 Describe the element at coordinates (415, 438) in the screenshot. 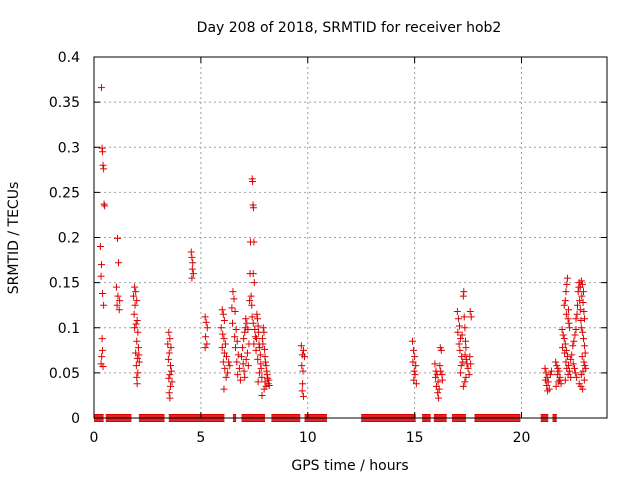

I see `x-tick-label: 15` at that location.